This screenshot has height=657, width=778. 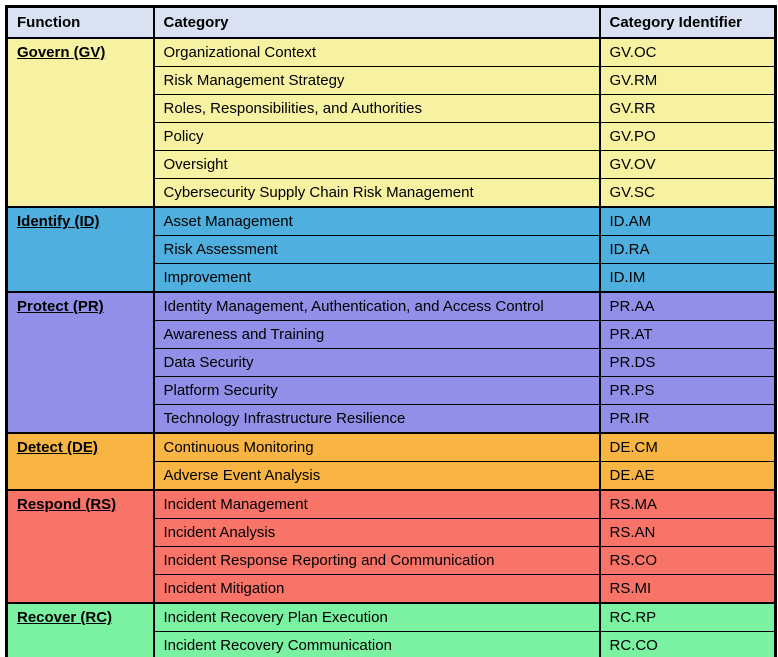 What do you see at coordinates (376, 476) in the screenshot?
I see `category-cell: Adverse Event Analysis` at bounding box center [376, 476].